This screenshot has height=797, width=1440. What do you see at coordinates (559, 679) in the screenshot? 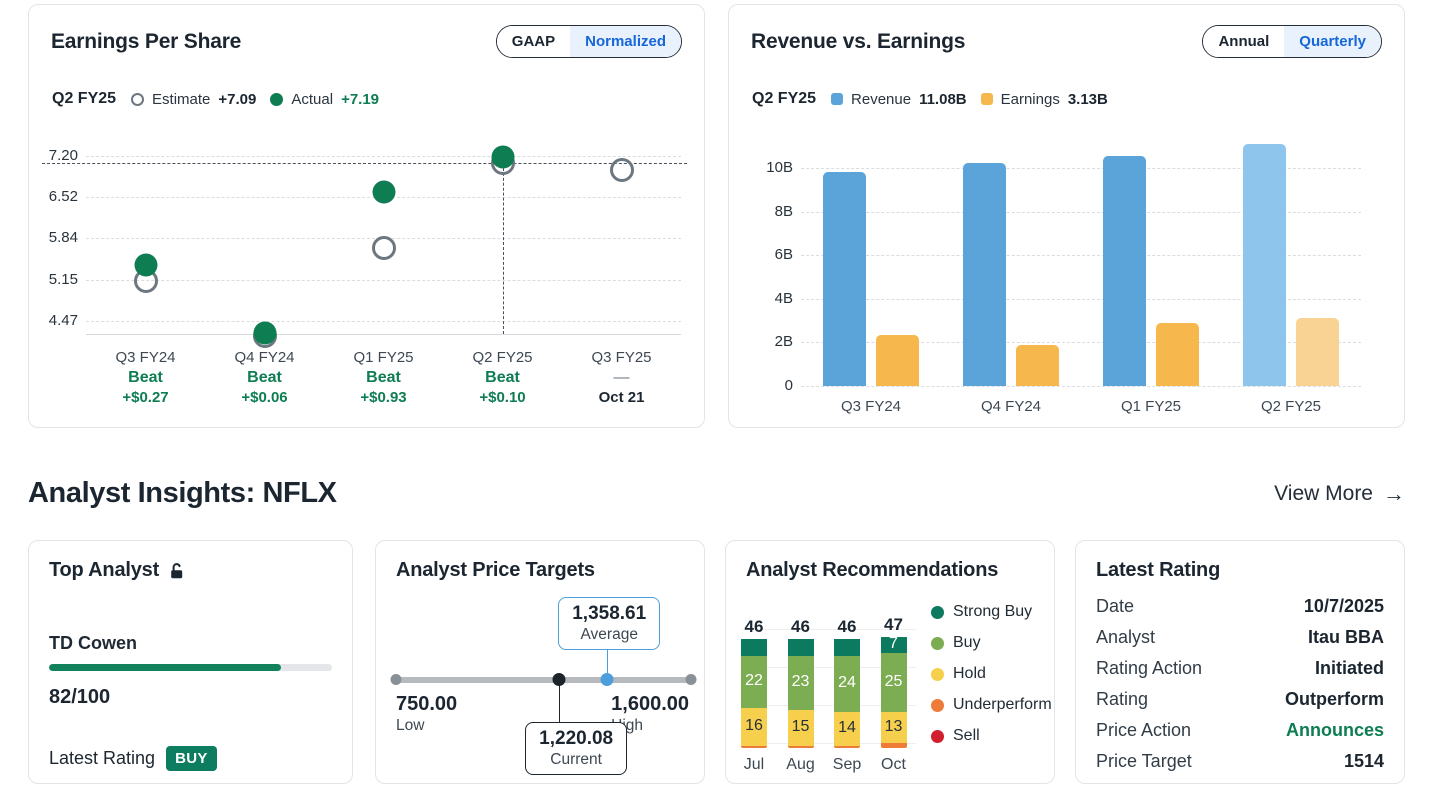
I see `current-price-dot` at bounding box center [559, 679].